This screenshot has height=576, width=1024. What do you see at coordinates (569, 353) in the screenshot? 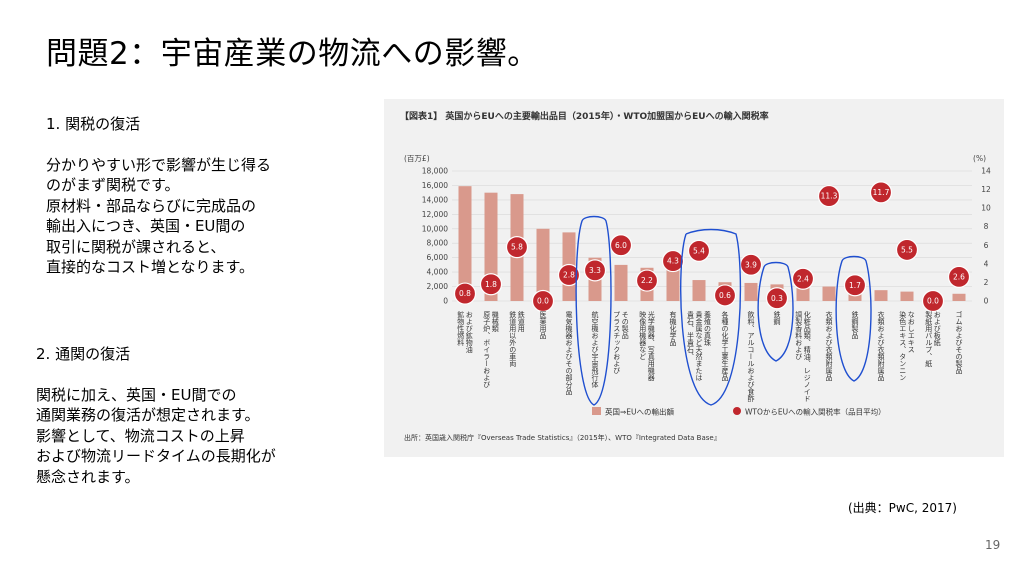
I see `category-label: 電気機器およびその部分品` at bounding box center [569, 353].